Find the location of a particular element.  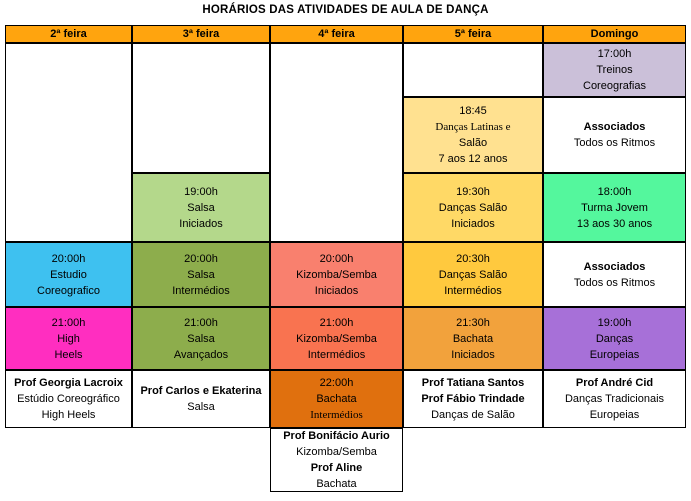

cell-text: 5ª feira is located at coordinates (473, 33).